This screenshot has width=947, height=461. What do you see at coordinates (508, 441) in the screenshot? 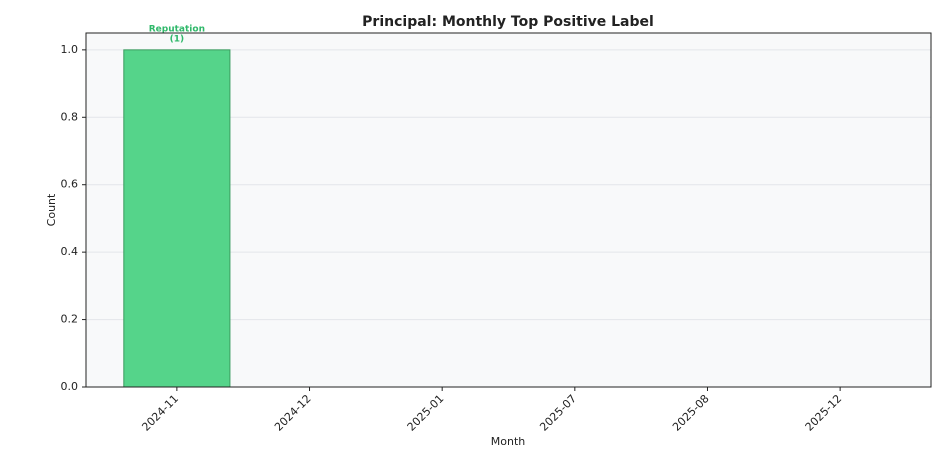
I see `x-axis-label: Month` at bounding box center [508, 441].